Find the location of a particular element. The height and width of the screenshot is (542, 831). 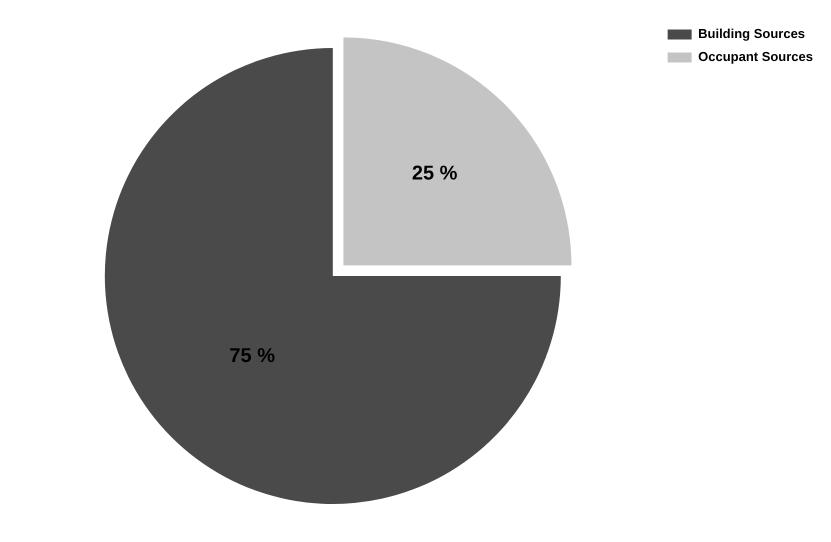

data-label: 25 % is located at coordinates (435, 173).